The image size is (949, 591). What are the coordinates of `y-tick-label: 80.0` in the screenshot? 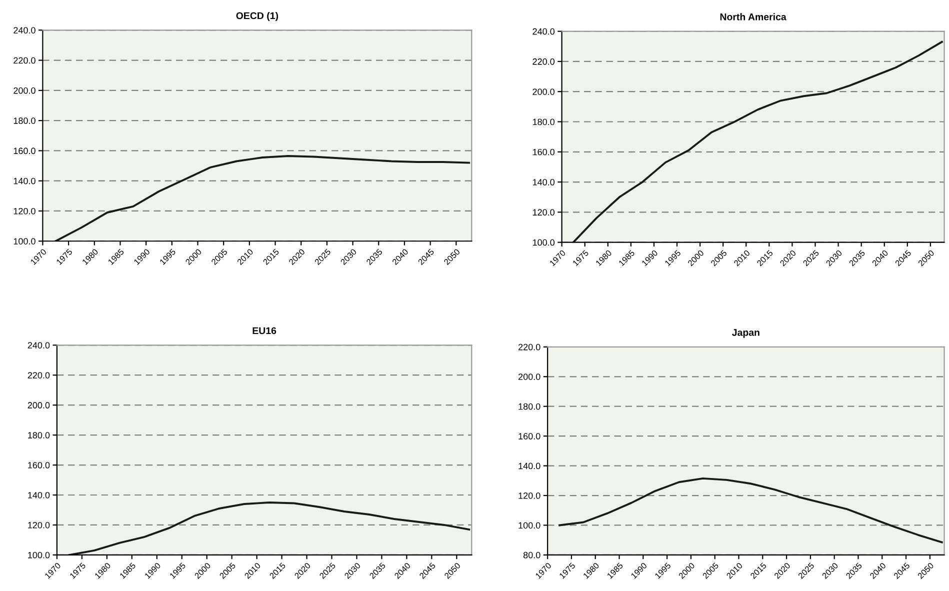 It's located at (531, 555).